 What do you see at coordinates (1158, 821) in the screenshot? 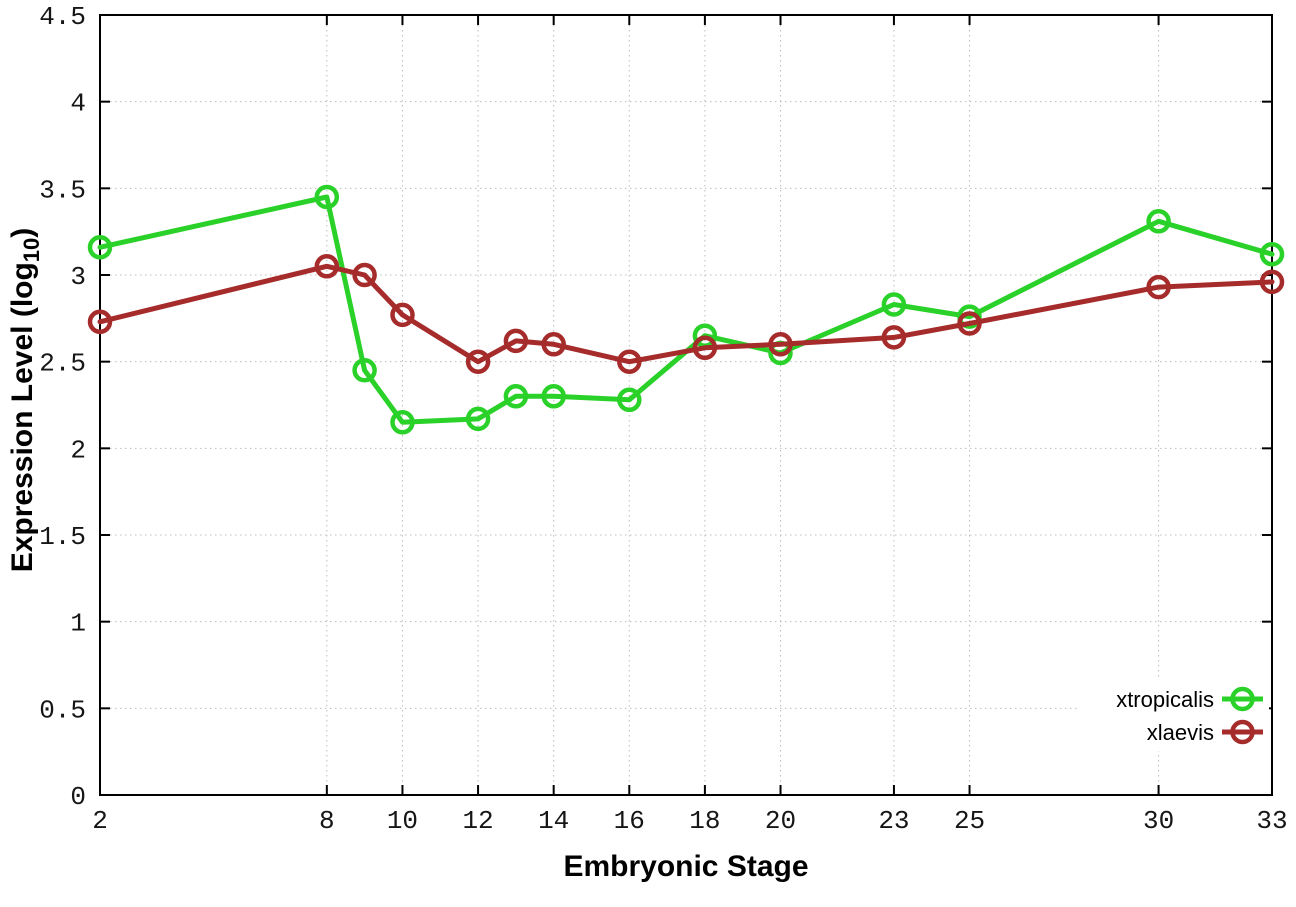
I see `x-tick-label: 30` at bounding box center [1158, 821].